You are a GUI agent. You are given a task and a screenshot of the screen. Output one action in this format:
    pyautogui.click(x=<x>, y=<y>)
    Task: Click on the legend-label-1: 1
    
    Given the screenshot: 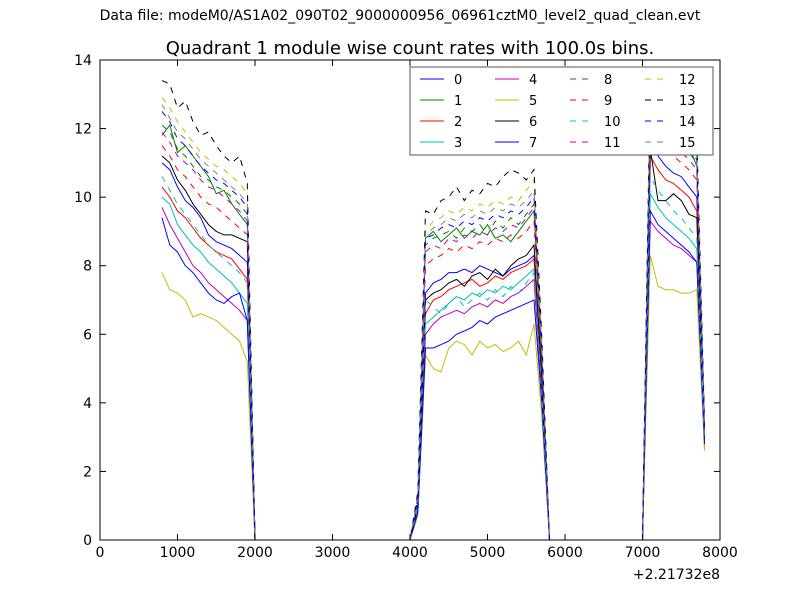 What is the action you would take?
    pyautogui.click(x=458, y=101)
    